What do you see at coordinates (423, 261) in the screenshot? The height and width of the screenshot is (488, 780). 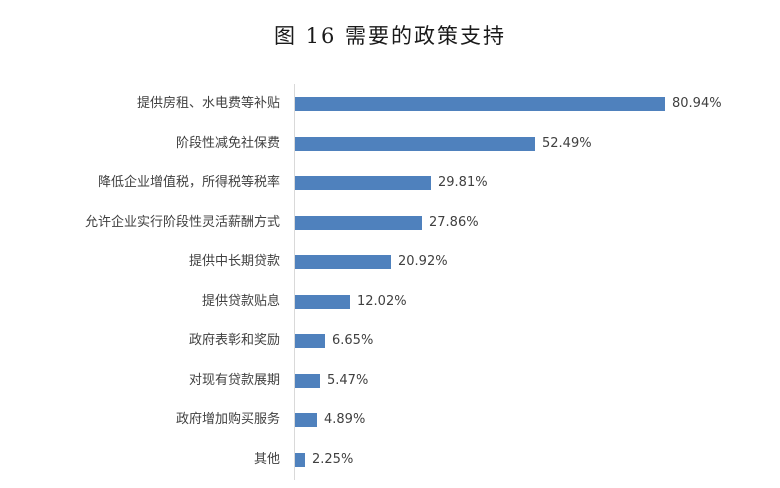 I see `value-label: 20.92%` at bounding box center [423, 261].